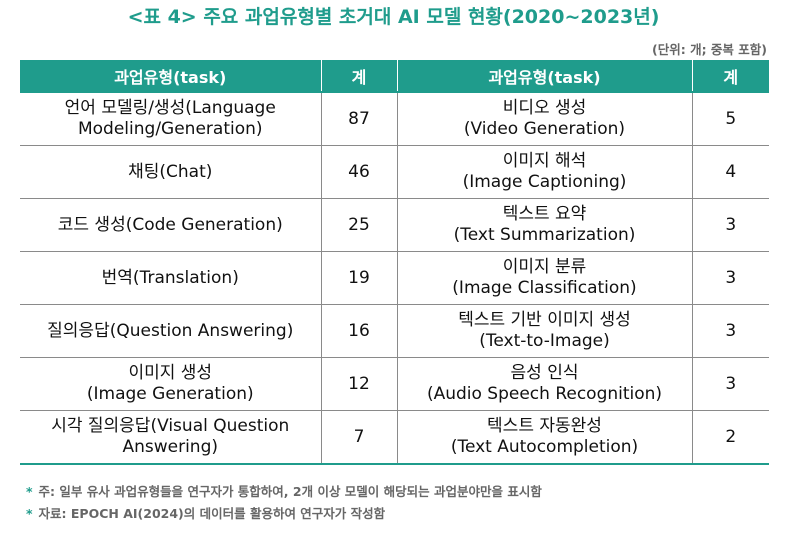 This screenshot has height=533, width=787. I want to click on count-cell: 25, so click(359, 225).